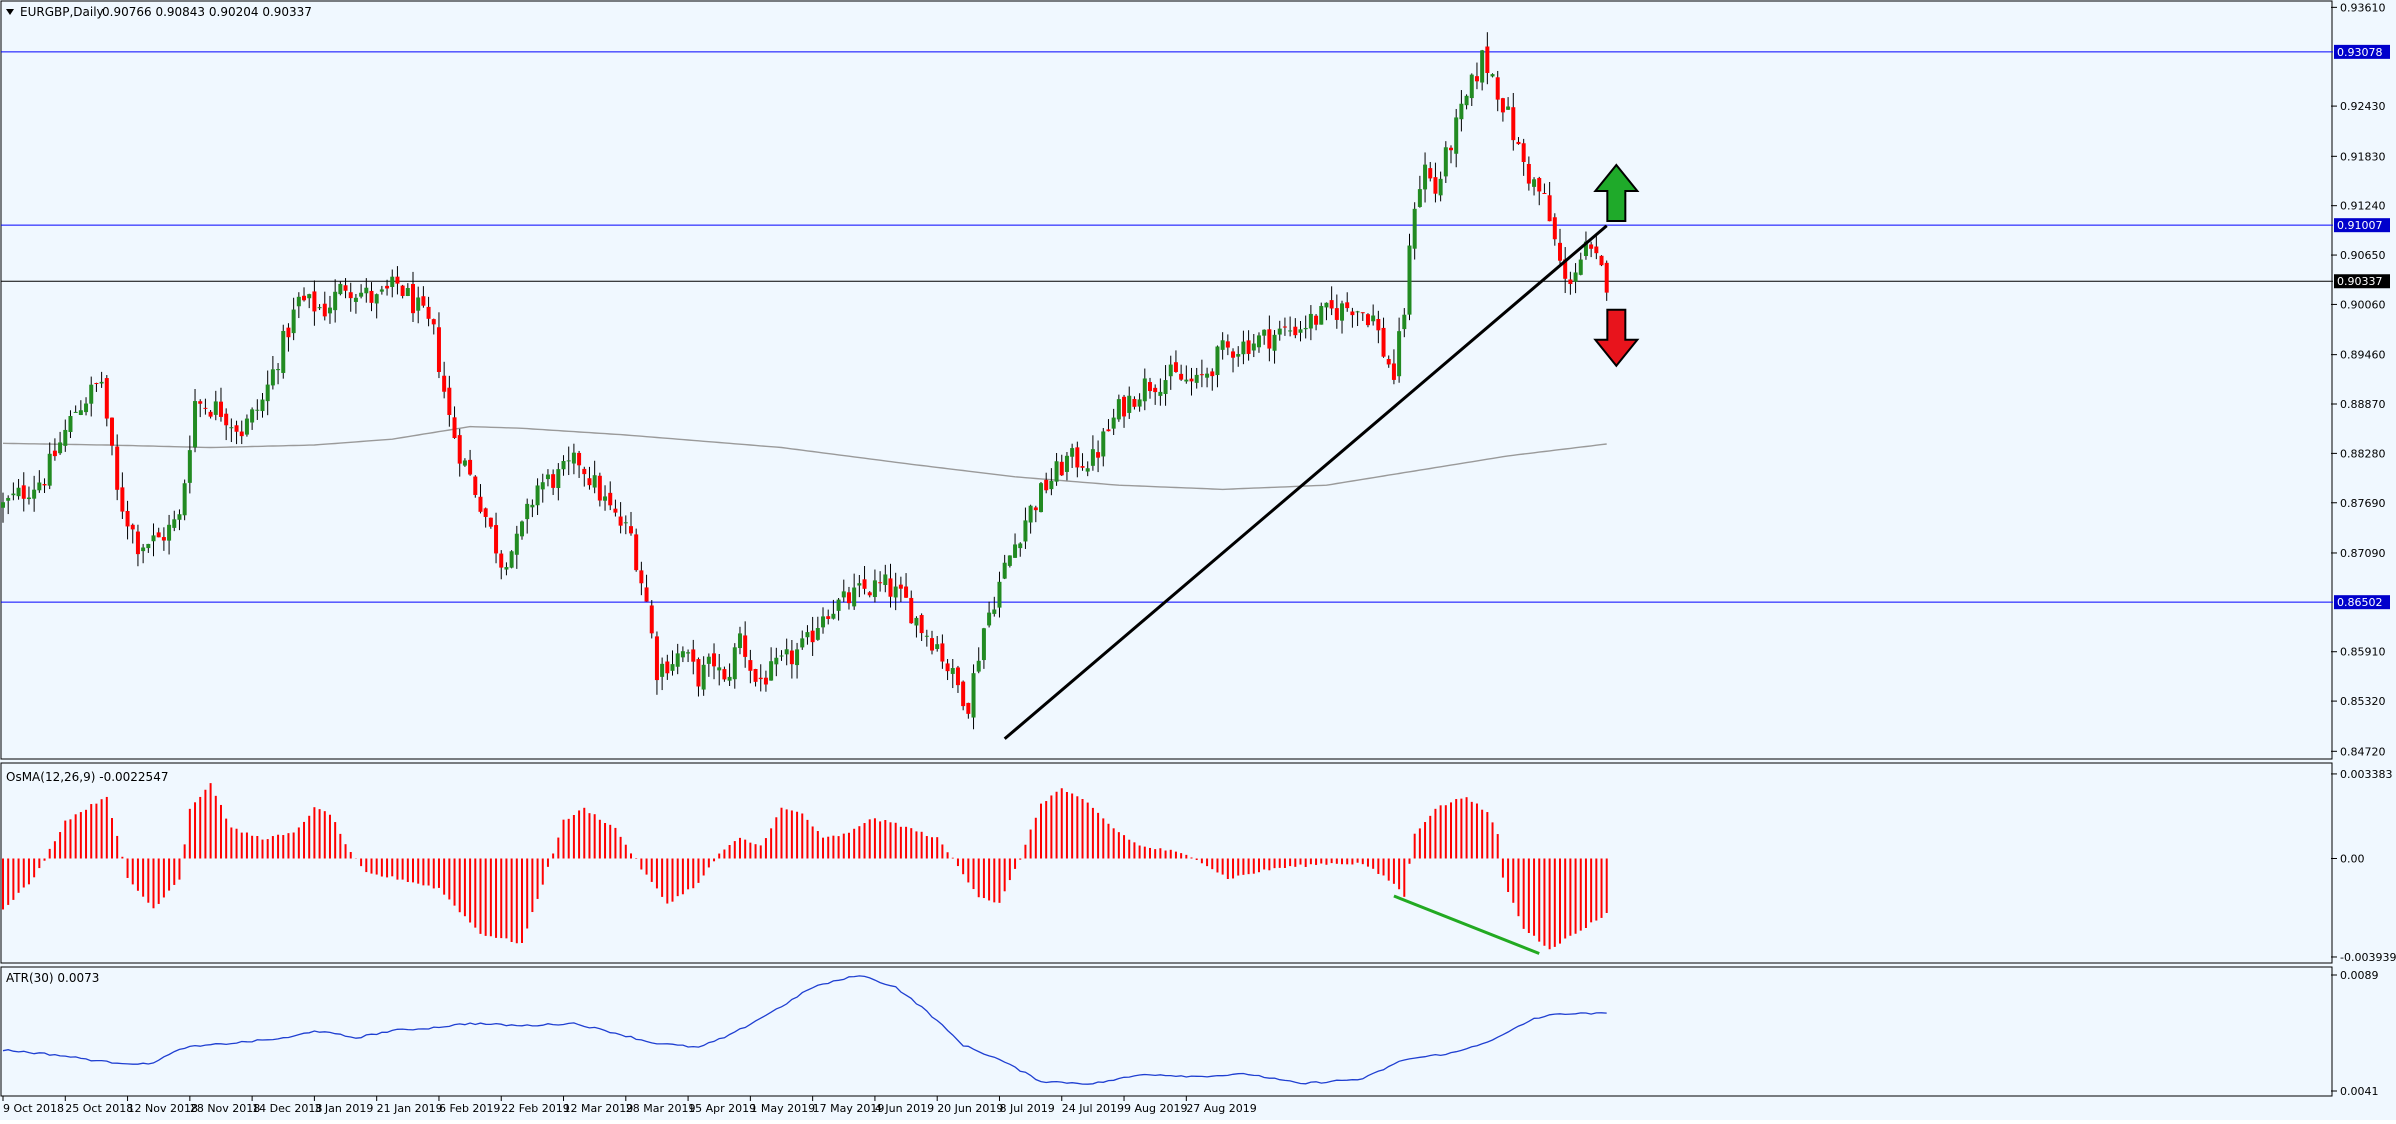 The width and height of the screenshot is (2396, 1124). I want to click on atr-axis: 0.0089 0.0041, so click(2355, 1033).